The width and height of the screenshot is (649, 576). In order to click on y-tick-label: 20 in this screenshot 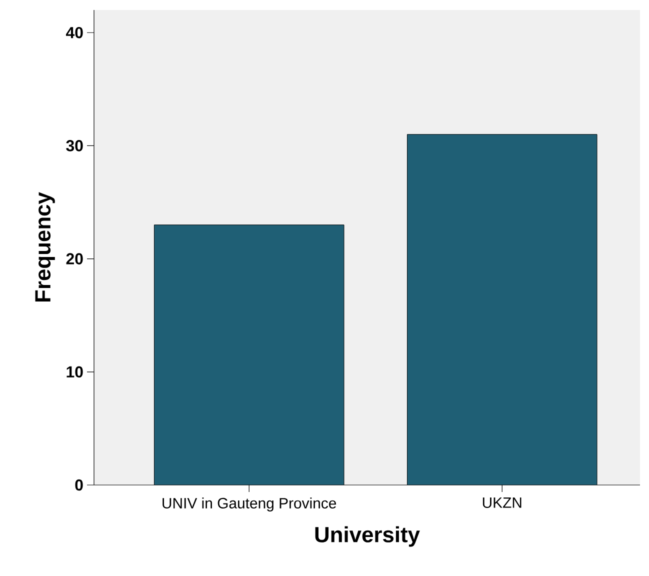, I will do `click(74, 258)`.